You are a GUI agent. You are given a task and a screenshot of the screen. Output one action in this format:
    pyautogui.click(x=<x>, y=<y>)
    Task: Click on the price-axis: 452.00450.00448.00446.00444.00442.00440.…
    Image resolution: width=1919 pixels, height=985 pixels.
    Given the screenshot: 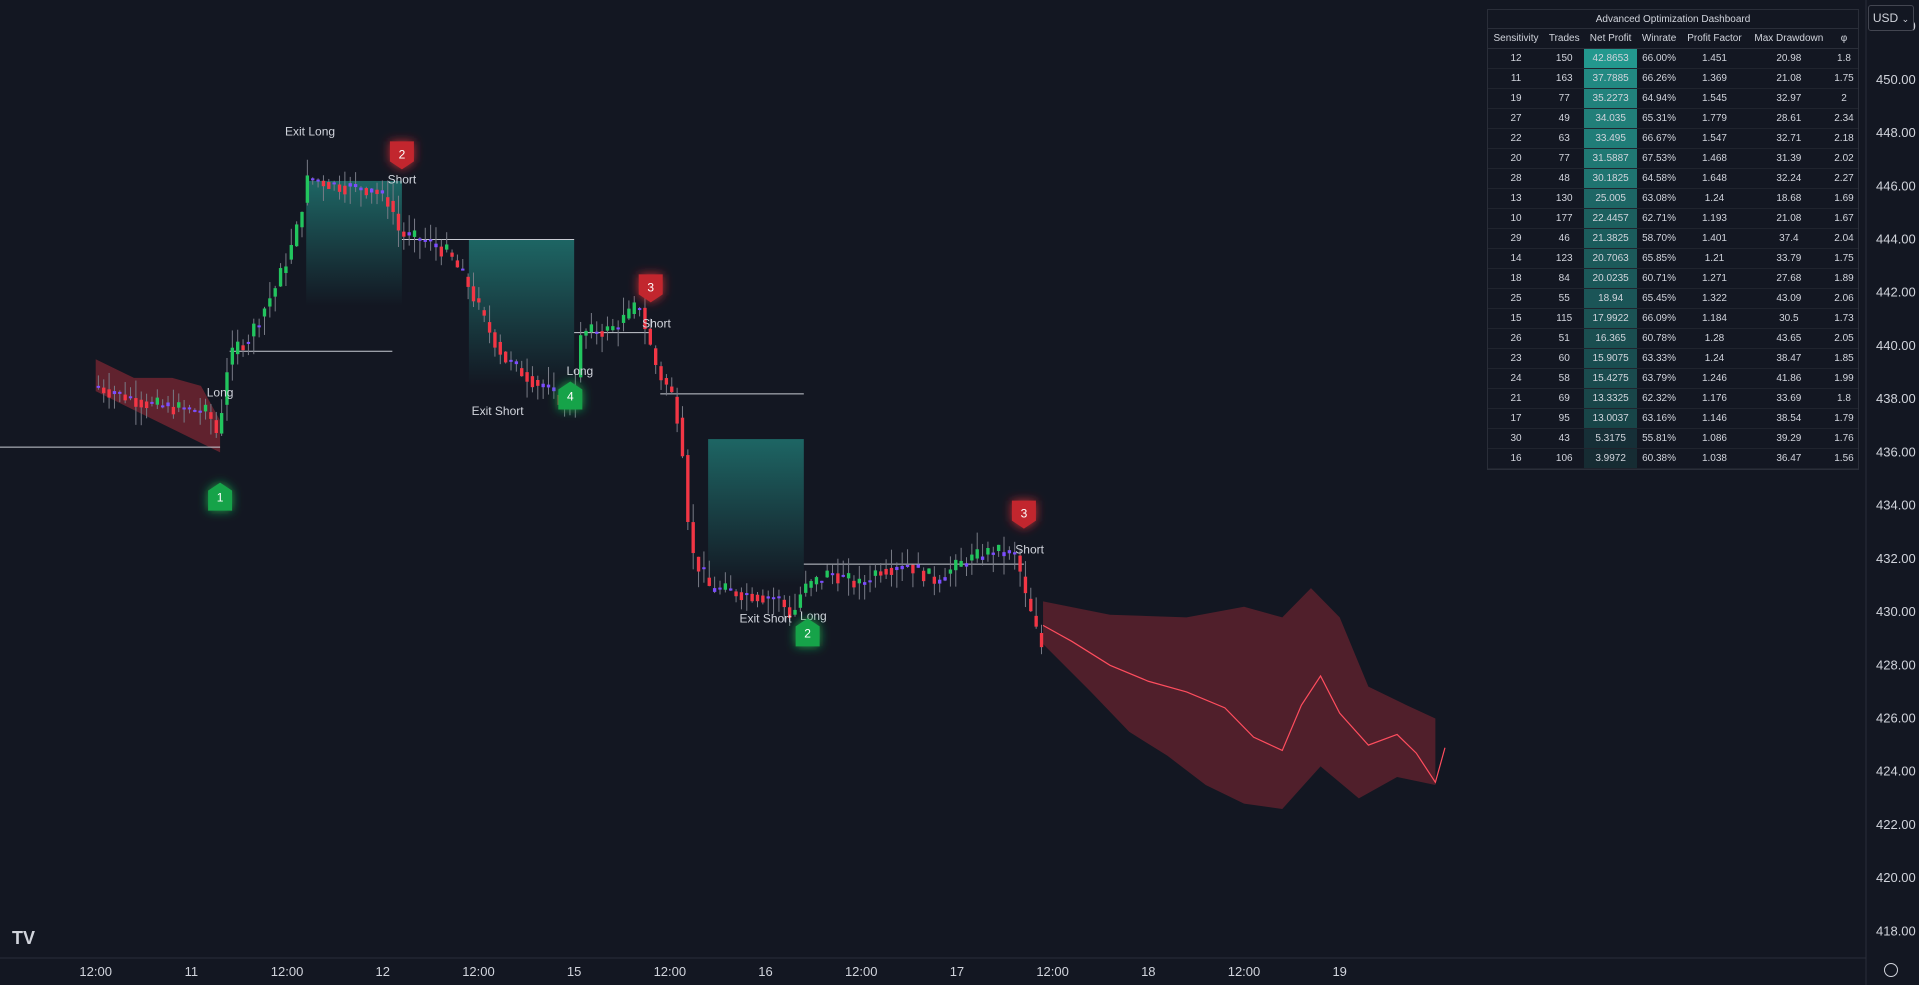 What is the action you would take?
    pyautogui.click(x=1896, y=479)
    